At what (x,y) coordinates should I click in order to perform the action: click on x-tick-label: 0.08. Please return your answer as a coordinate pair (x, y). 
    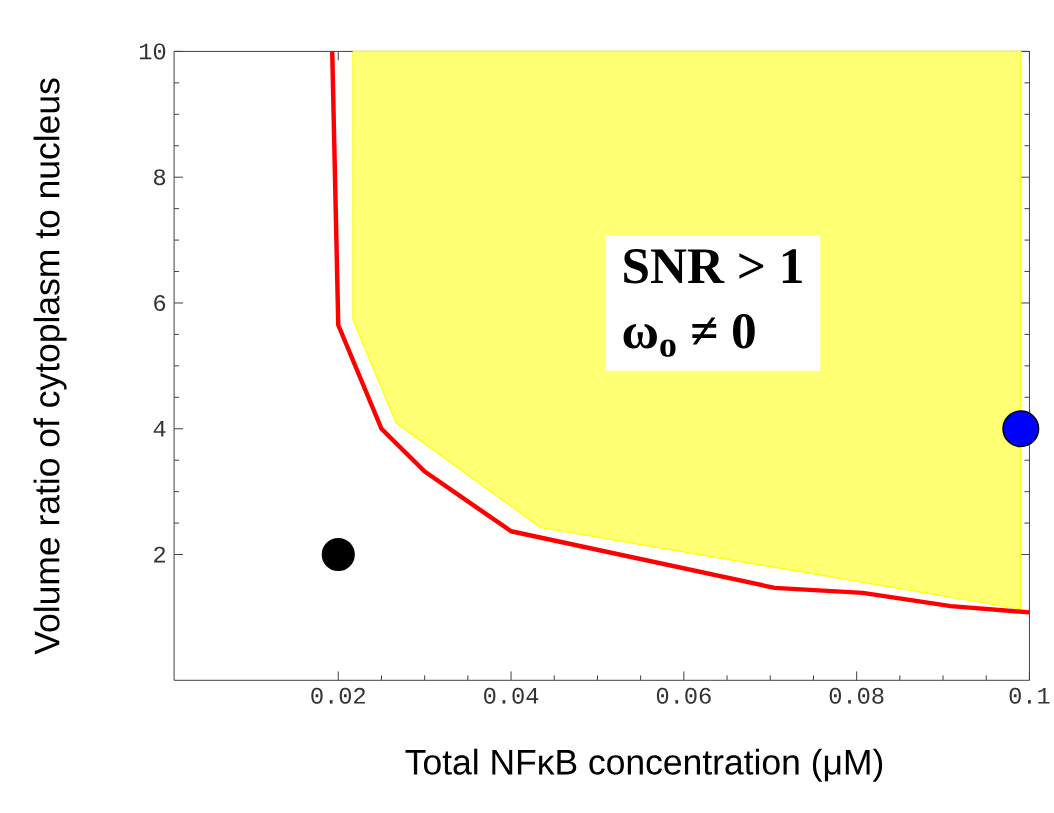
    Looking at the image, I should click on (856, 695).